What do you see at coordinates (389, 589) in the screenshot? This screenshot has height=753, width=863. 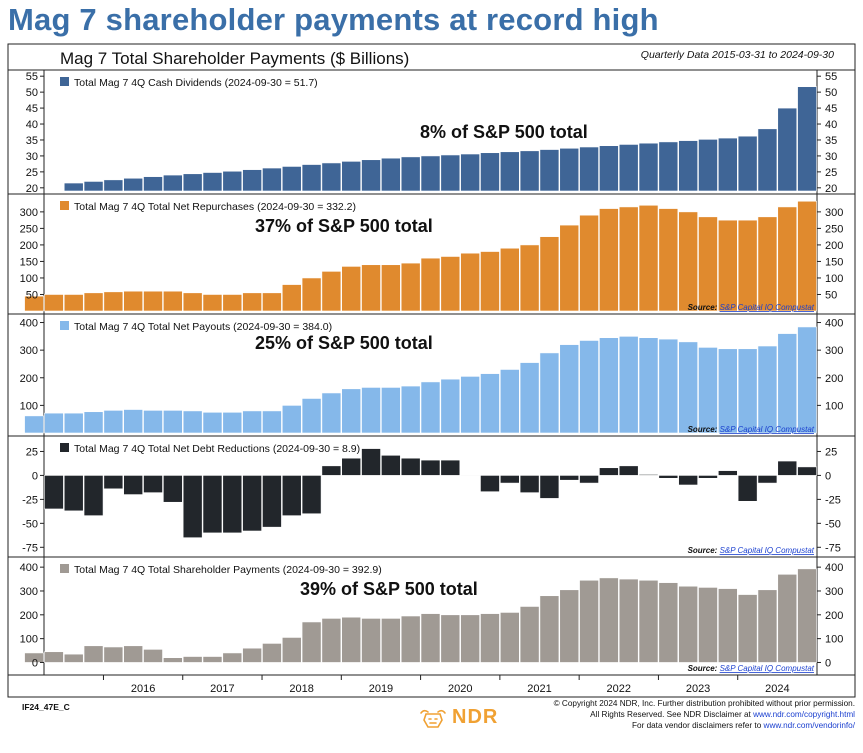 I see `panel-annotation: 39% of S&P 500 total` at bounding box center [389, 589].